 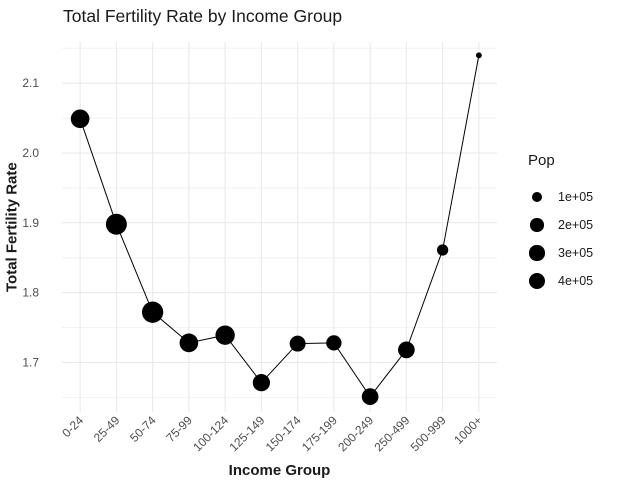 I want to click on x-tick-label: 100-124, so click(x=210, y=433).